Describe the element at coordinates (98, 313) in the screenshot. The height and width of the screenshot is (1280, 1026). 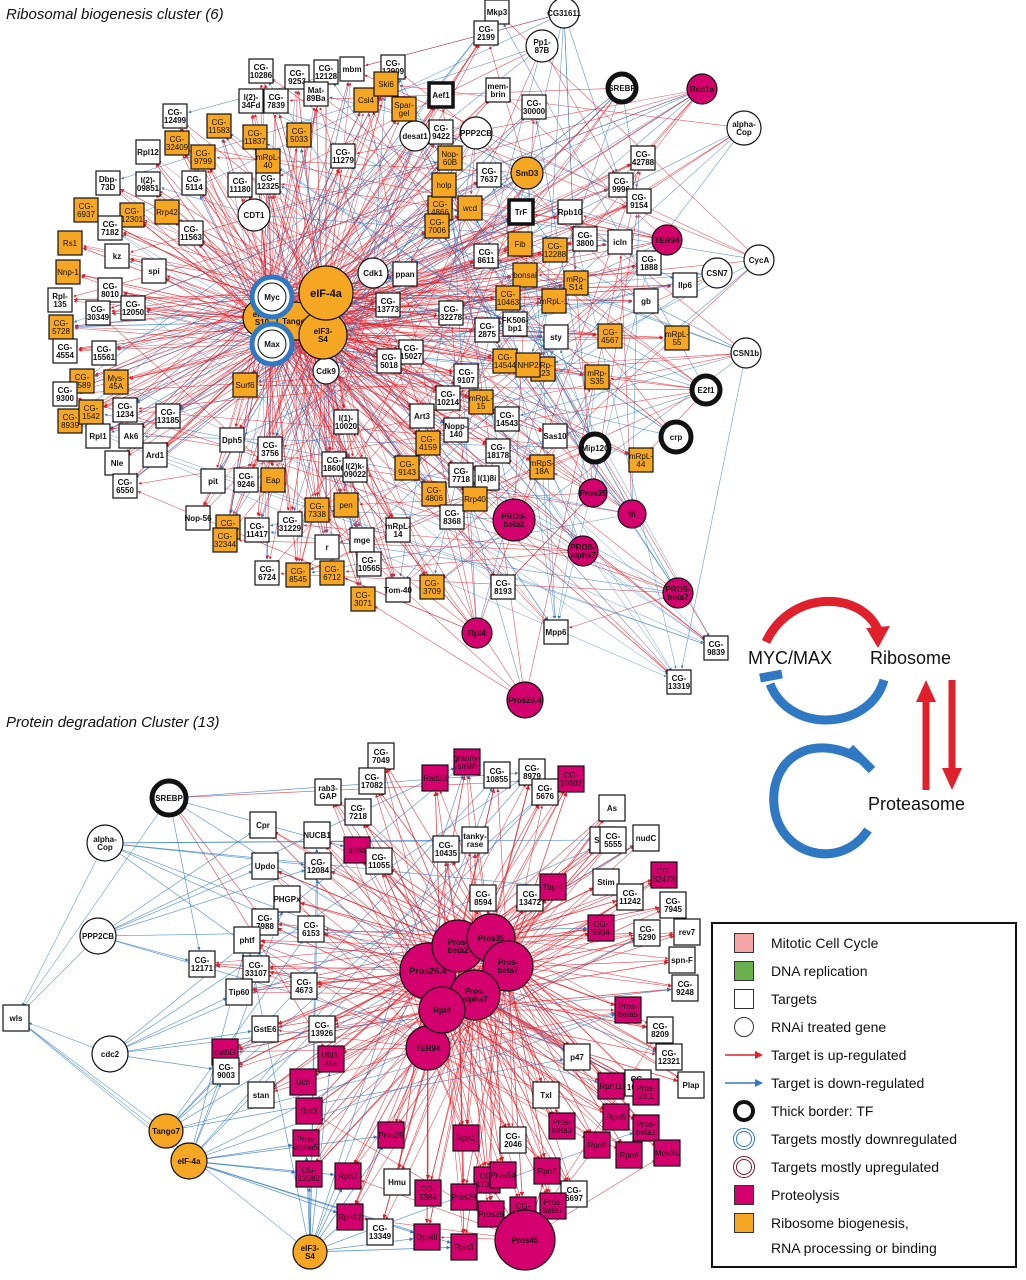
I see `target-node-c1-58: CG-30349` at that location.